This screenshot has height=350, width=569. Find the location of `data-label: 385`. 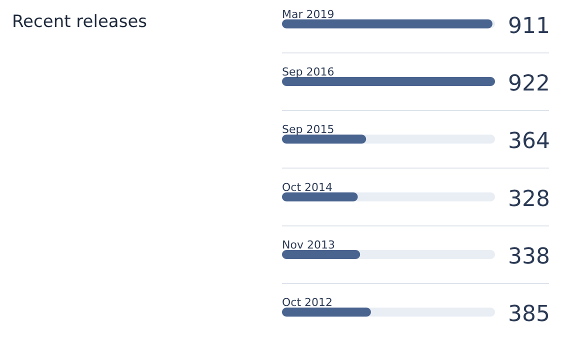

data-label: 385 is located at coordinates (529, 315).